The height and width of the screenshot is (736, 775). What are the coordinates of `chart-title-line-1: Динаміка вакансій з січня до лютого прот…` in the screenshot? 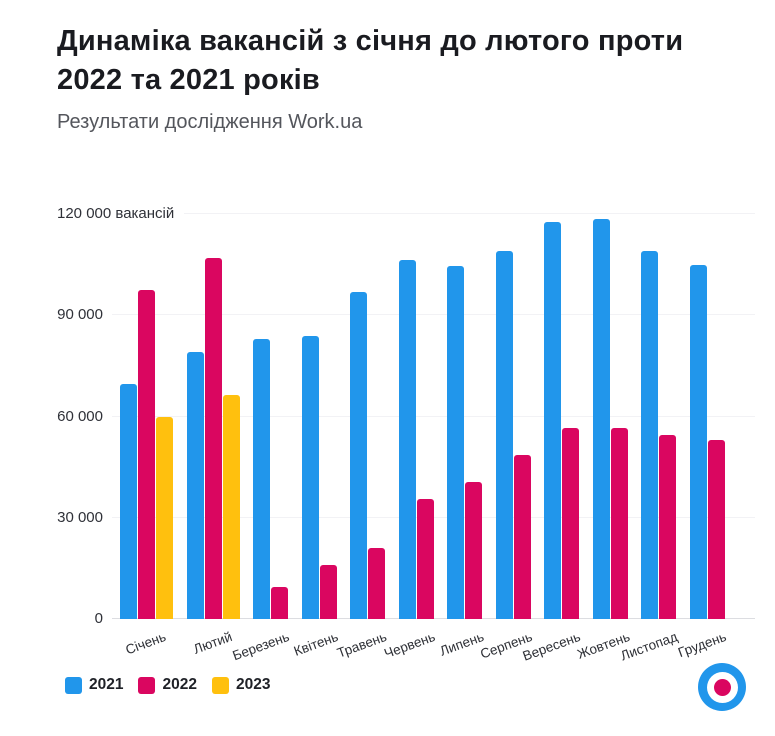 It's located at (370, 41).